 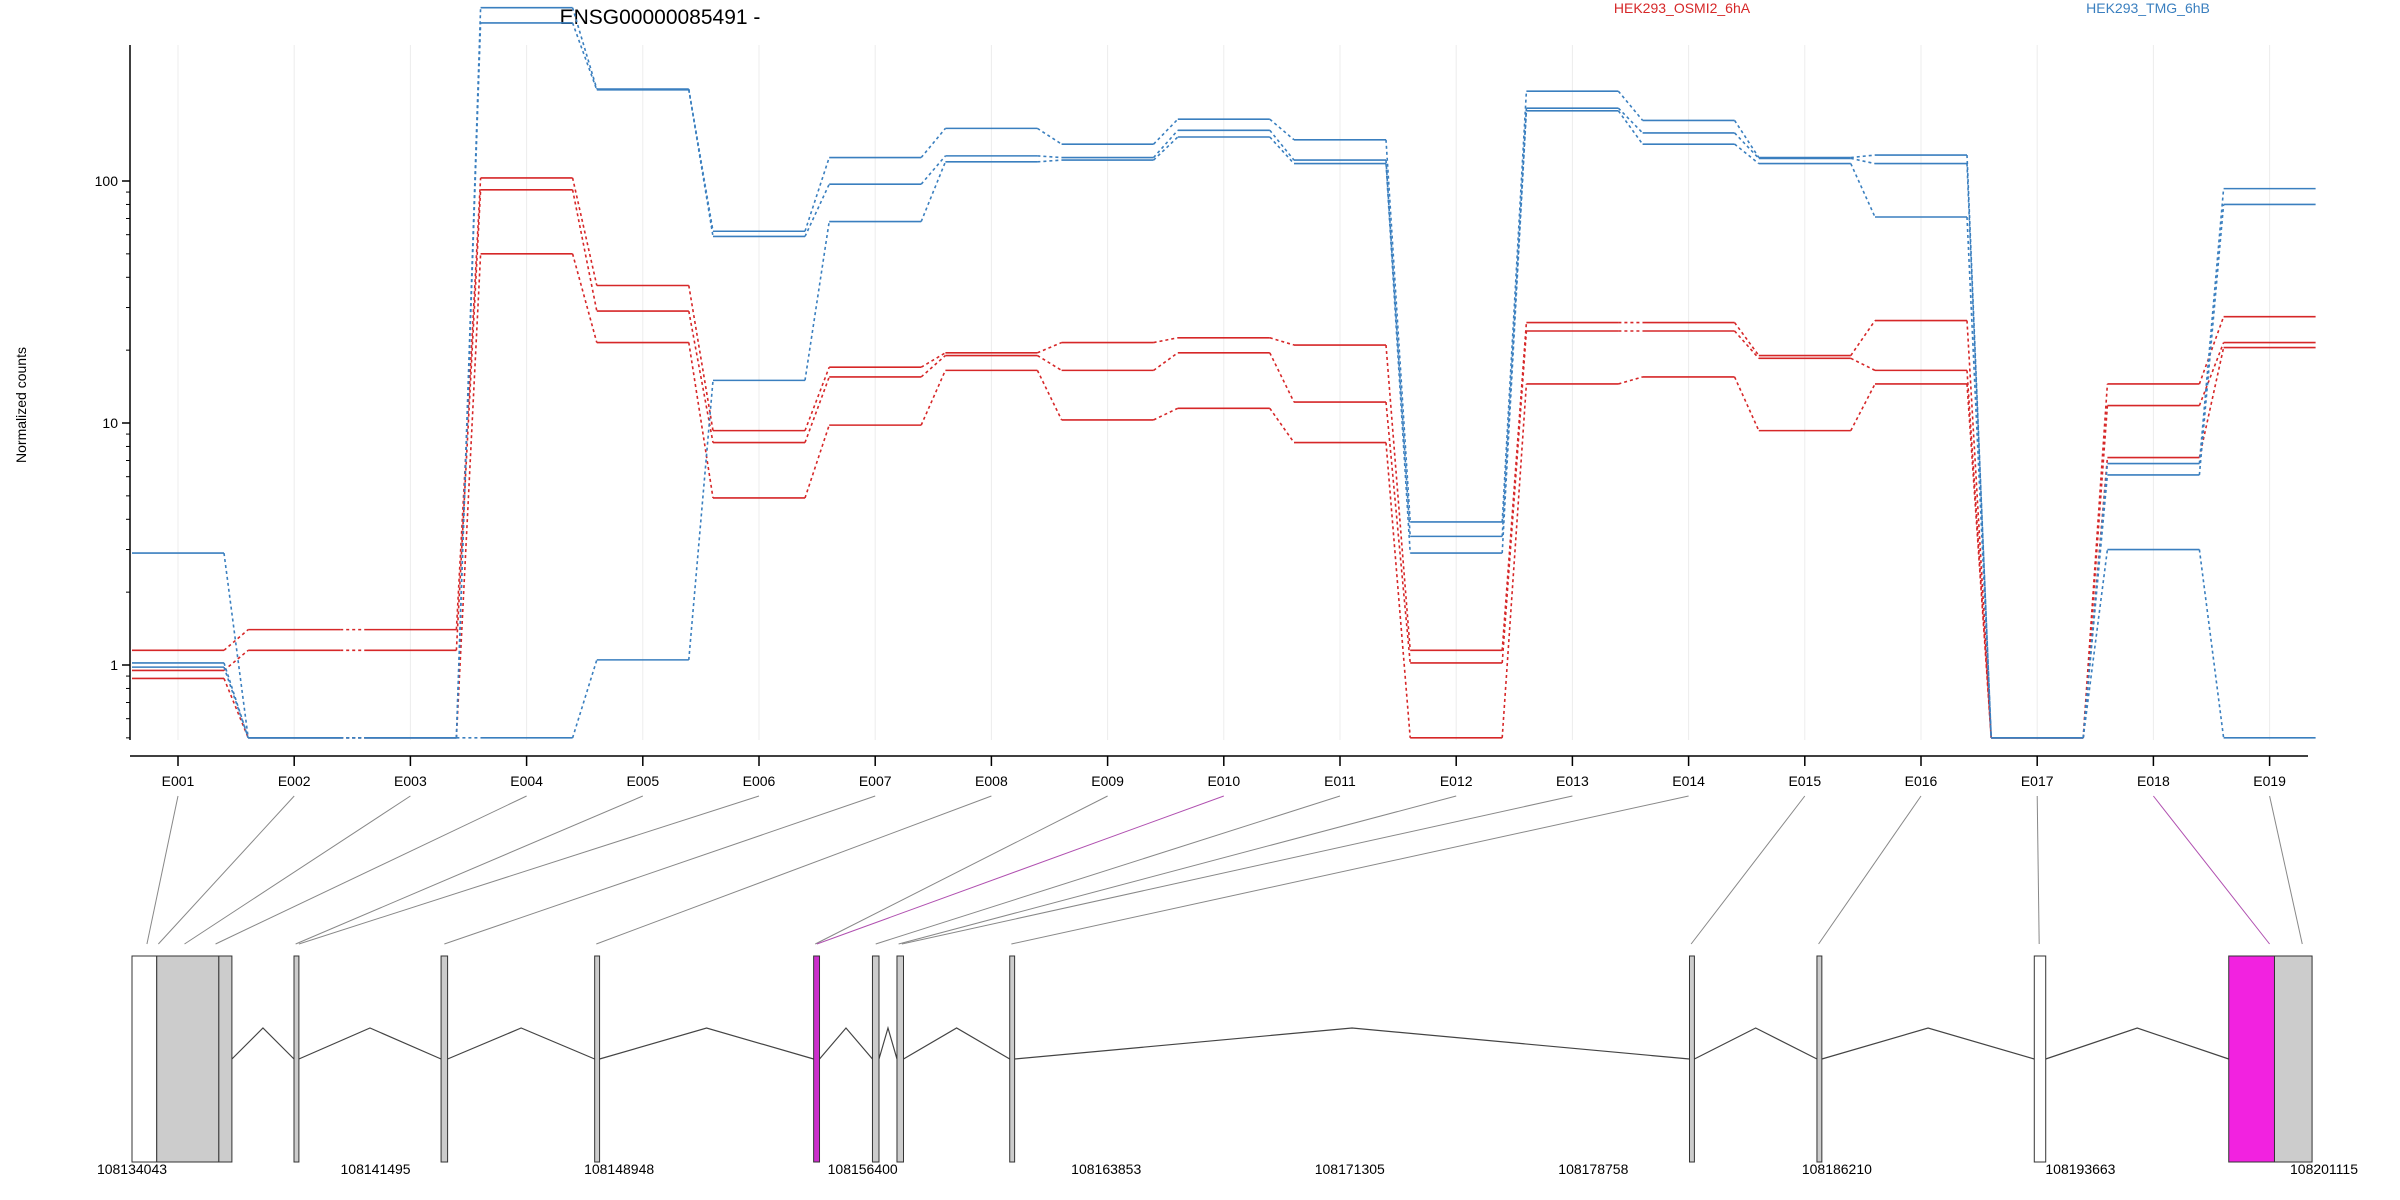 I want to click on coordinate-label: 108163853, so click(x=1106, y=1169).